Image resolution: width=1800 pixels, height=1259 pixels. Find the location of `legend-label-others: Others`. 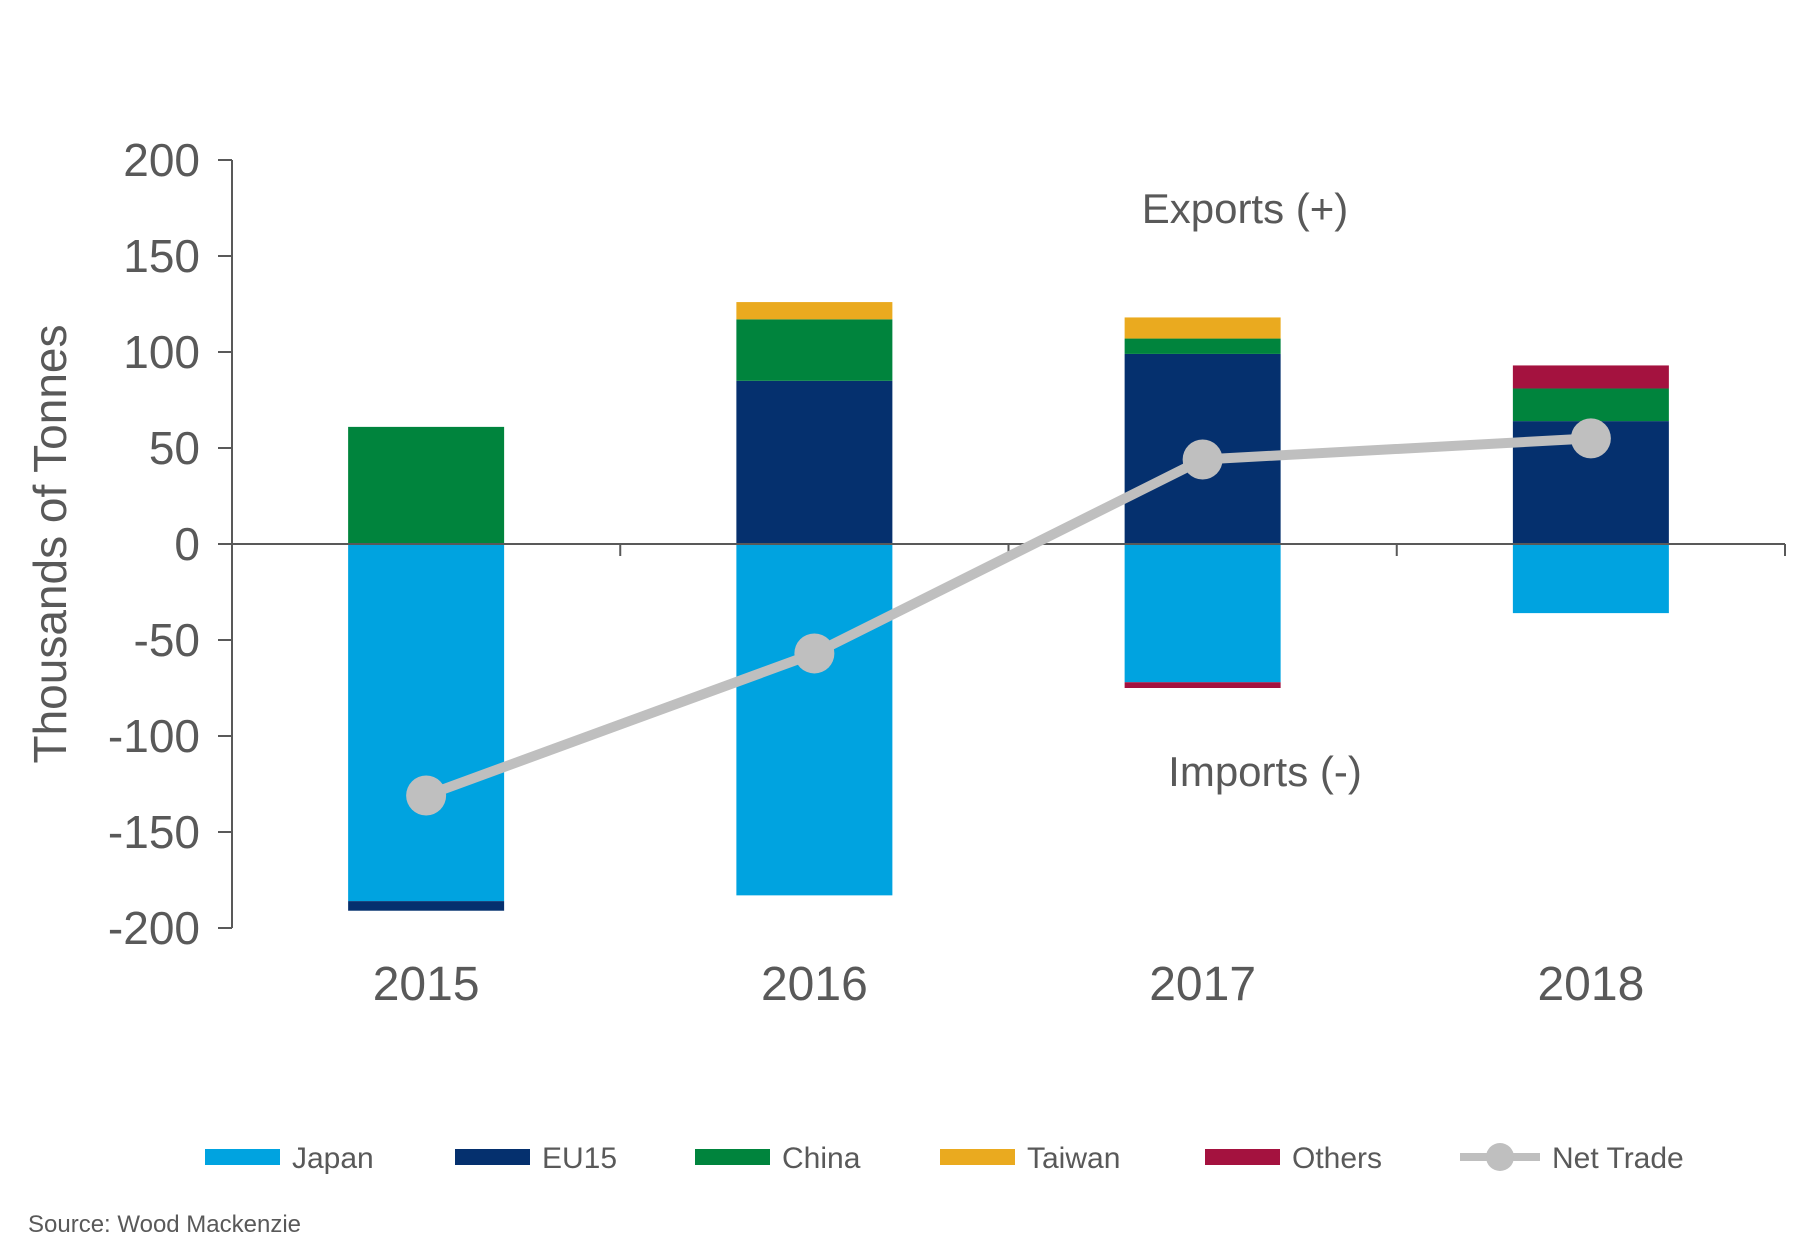

legend-label-others: Others is located at coordinates (1337, 1158).